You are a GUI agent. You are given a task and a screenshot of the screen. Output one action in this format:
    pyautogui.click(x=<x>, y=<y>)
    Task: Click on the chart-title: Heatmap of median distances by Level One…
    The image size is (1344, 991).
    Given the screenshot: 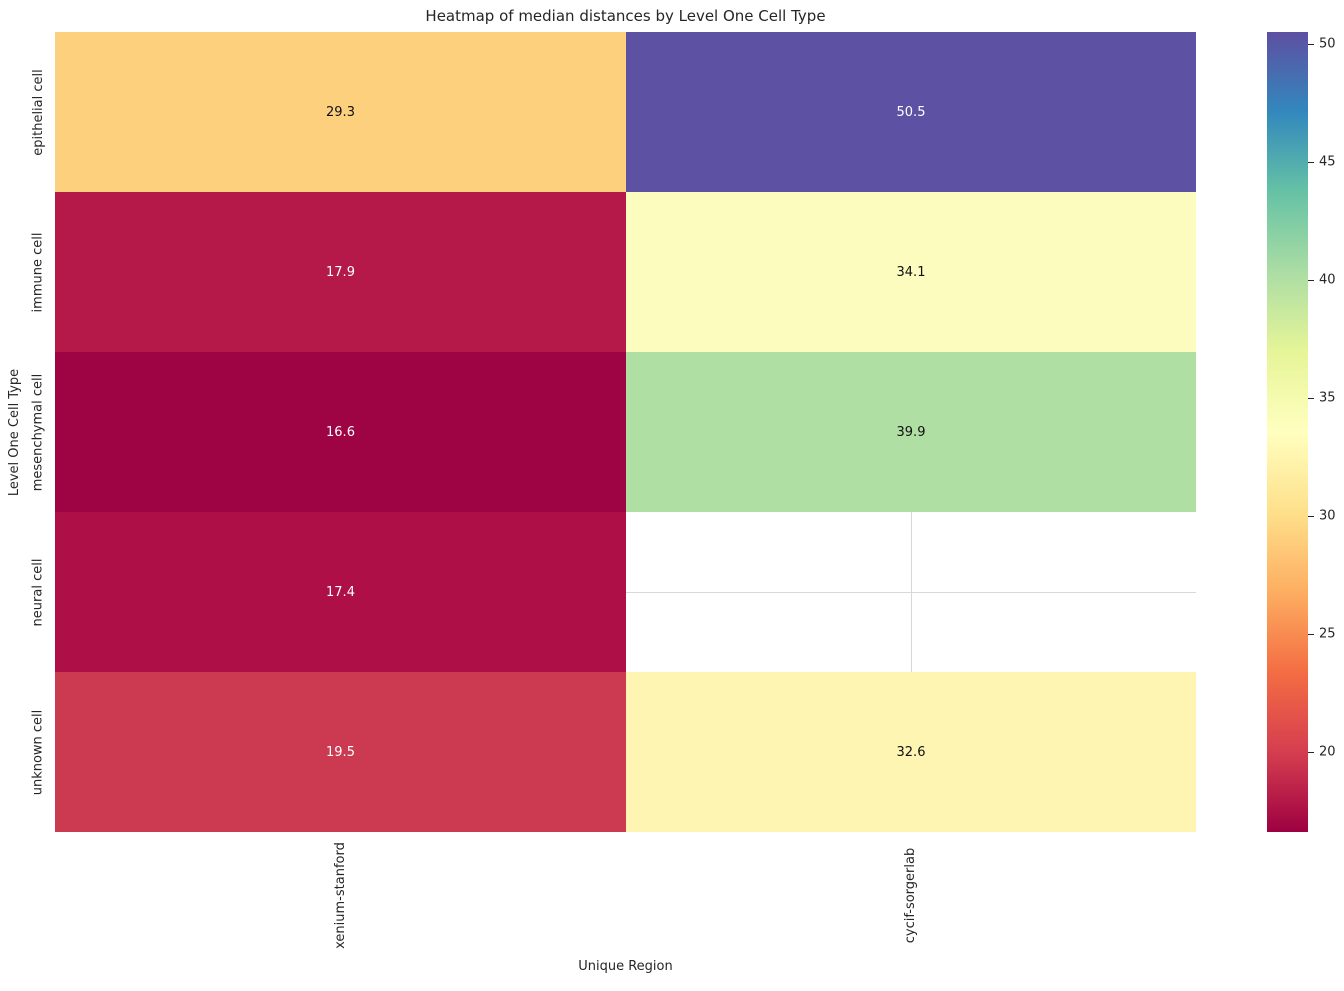 What is the action you would take?
    pyautogui.click(x=625, y=16)
    